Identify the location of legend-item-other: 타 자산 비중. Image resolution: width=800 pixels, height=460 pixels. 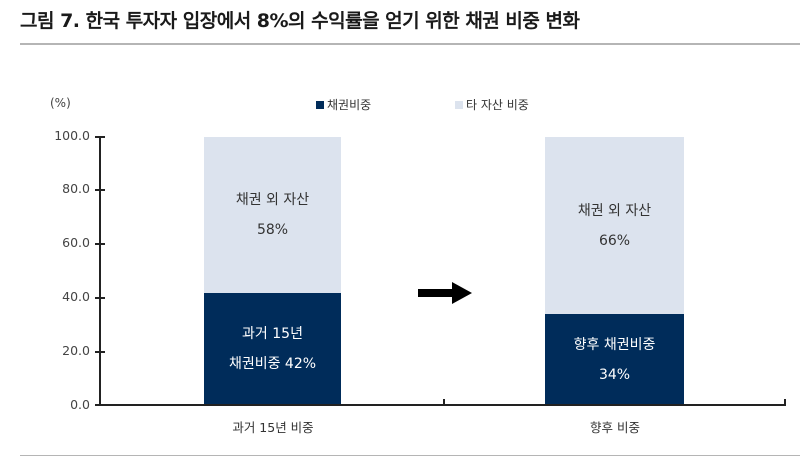
(492, 104).